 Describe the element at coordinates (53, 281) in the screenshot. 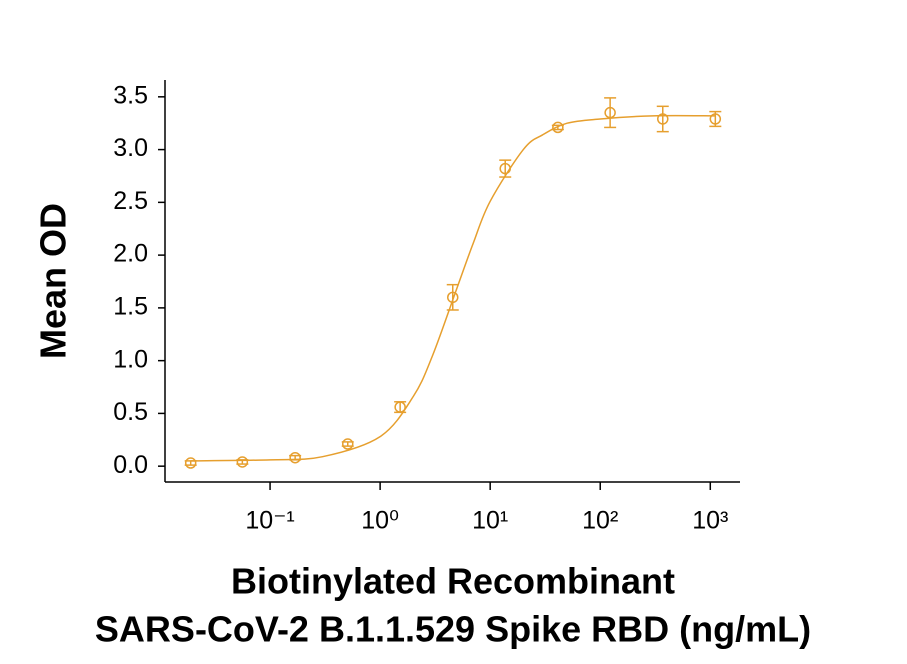

I see `y-axis-title: Mean OD` at that location.